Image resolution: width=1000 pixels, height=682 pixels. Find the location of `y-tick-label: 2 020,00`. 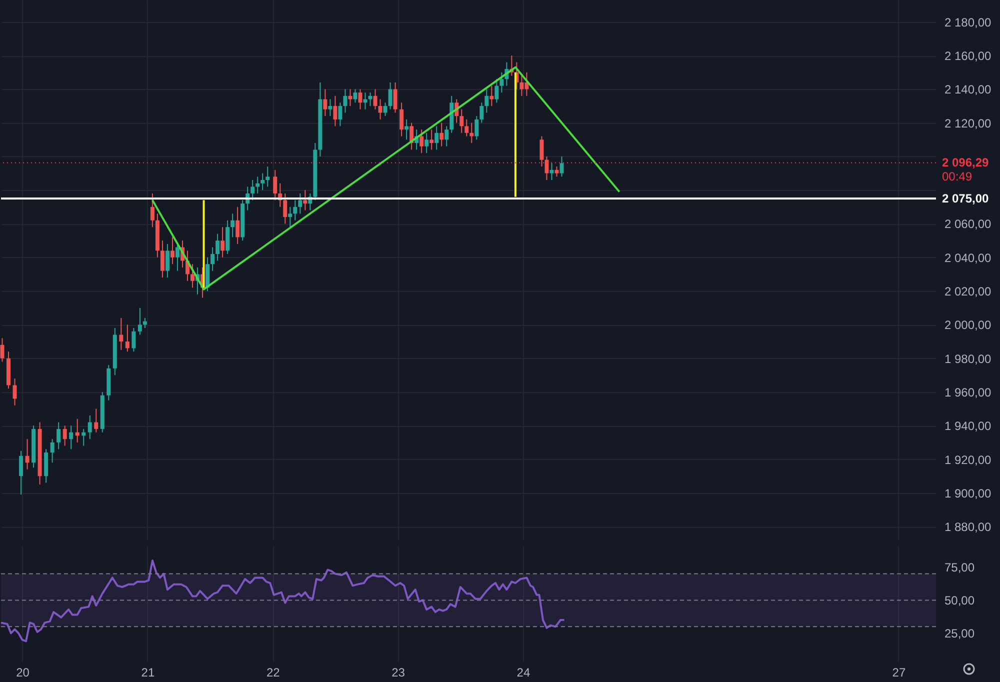

y-tick-label: 2 020,00 is located at coordinates (968, 291).